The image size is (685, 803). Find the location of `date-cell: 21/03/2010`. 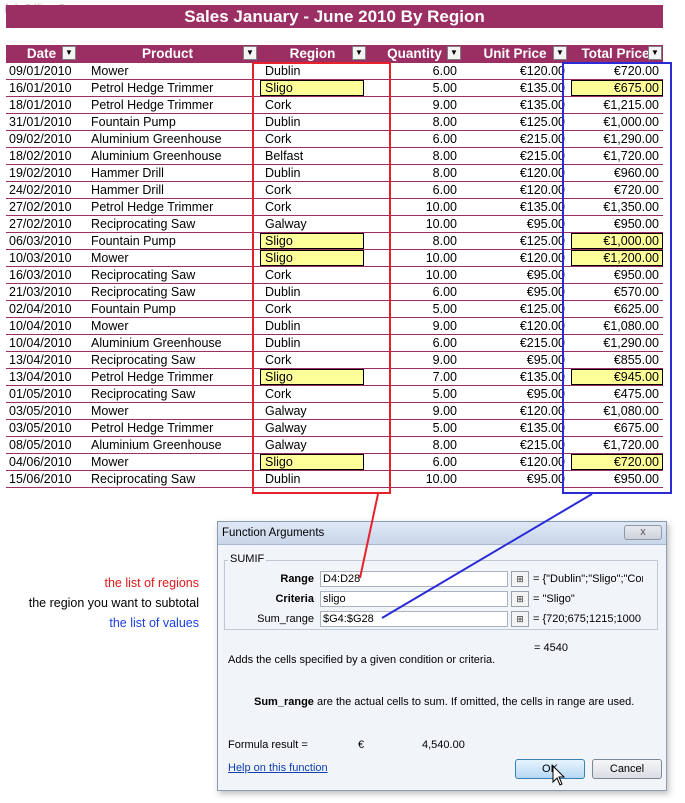

date-cell: 21/03/2010 is located at coordinates (41, 292).